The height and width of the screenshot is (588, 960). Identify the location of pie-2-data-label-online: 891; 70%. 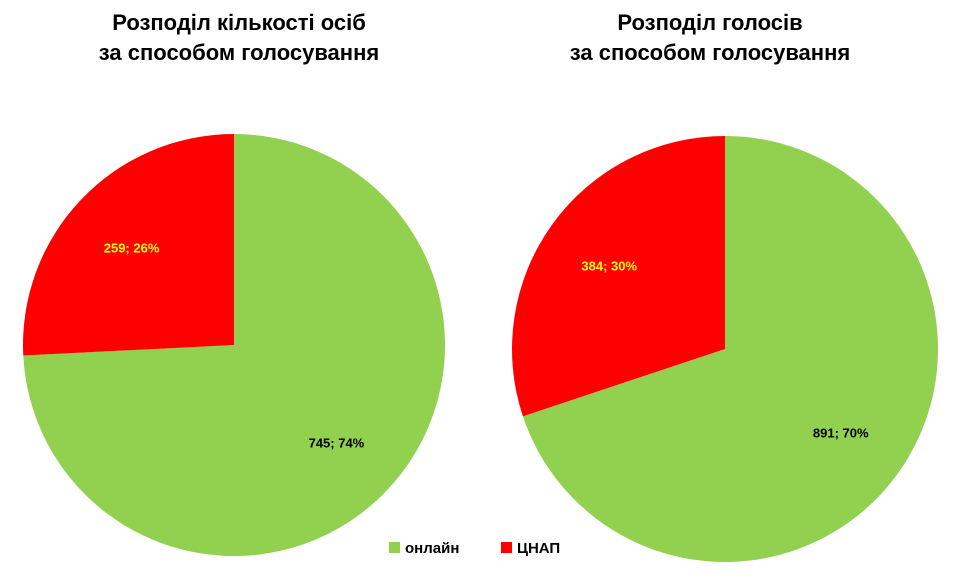
(841, 432).